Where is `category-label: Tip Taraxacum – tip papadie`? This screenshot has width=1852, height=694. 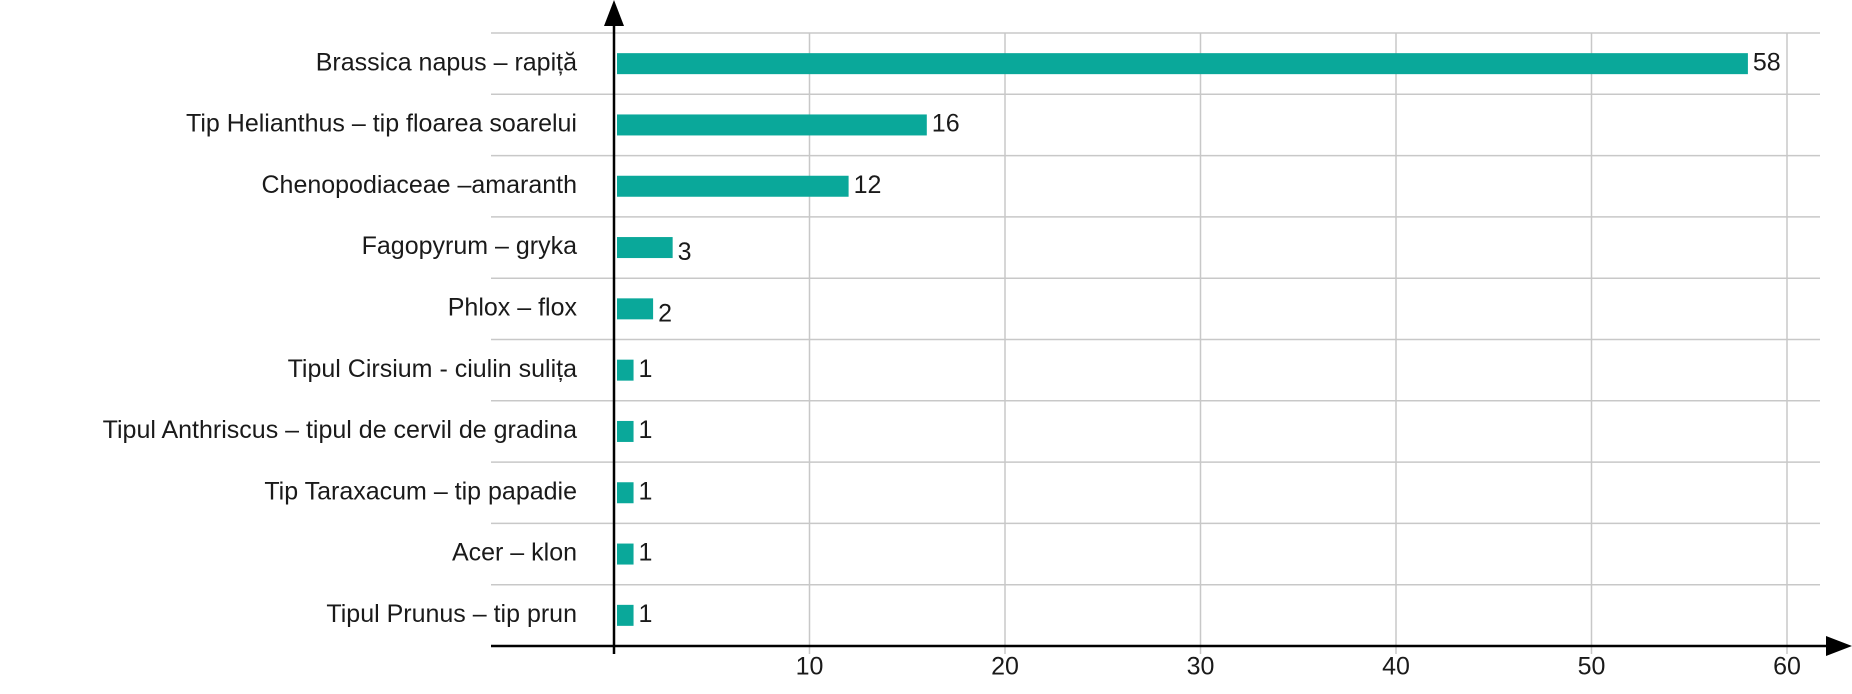
category-label: Tip Taraxacum – tip papadie is located at coordinates (420, 491).